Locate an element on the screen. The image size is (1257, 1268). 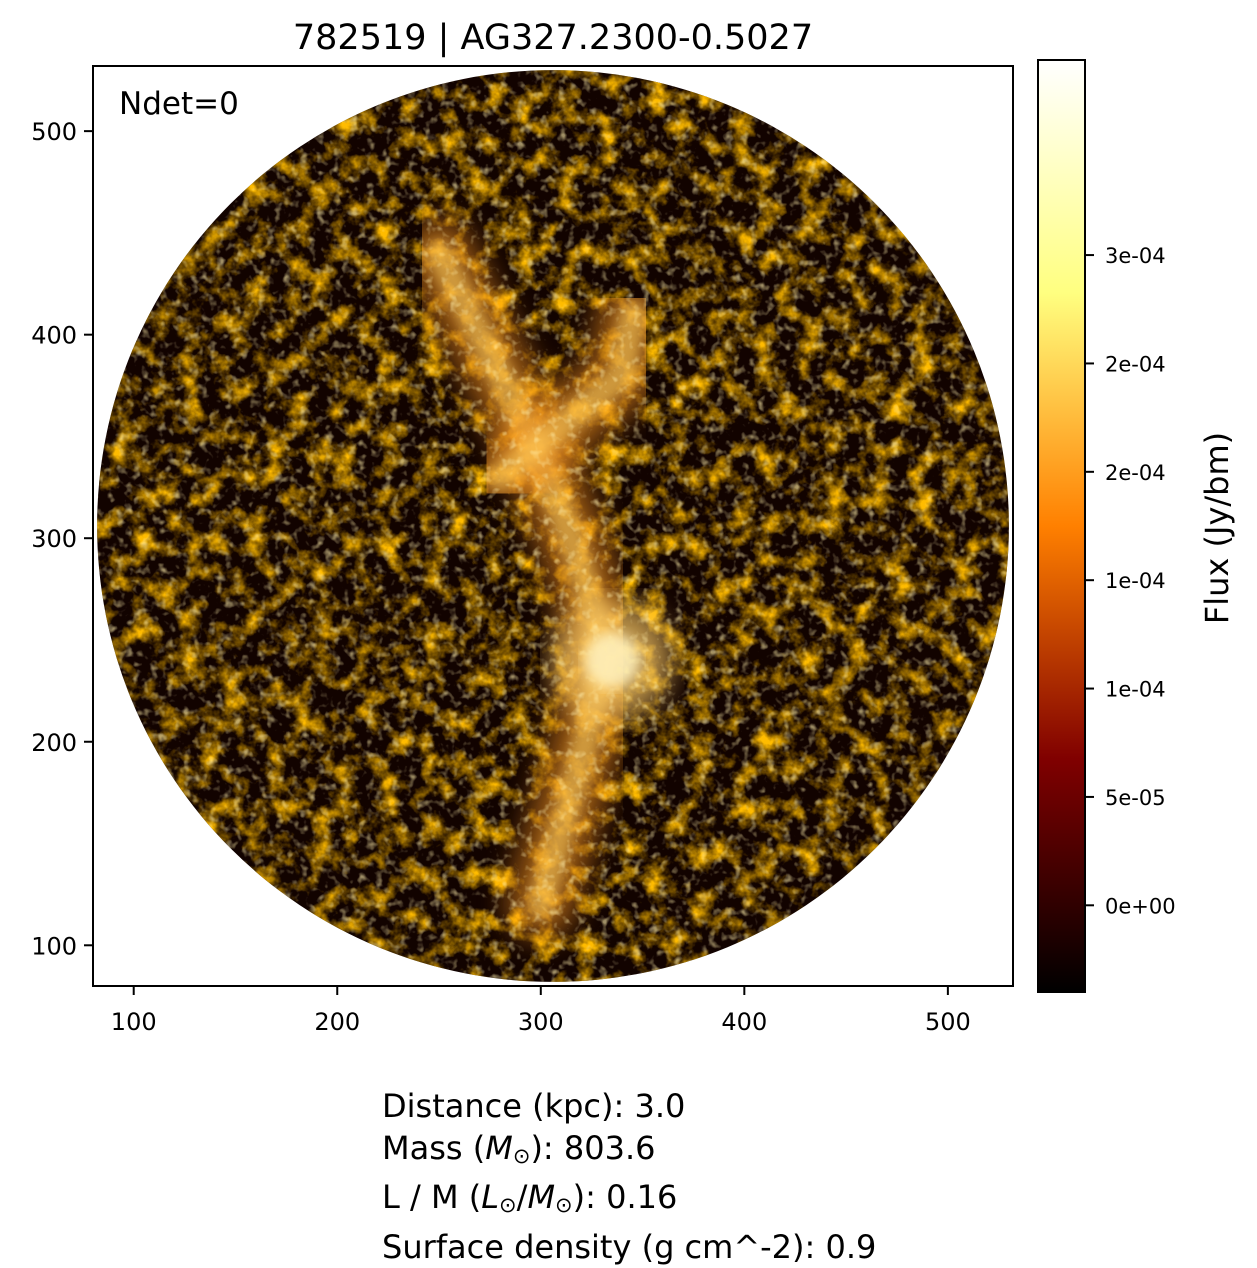
stat-distance: Distance (kpc): 3.0 is located at coordinates (629, 1107).